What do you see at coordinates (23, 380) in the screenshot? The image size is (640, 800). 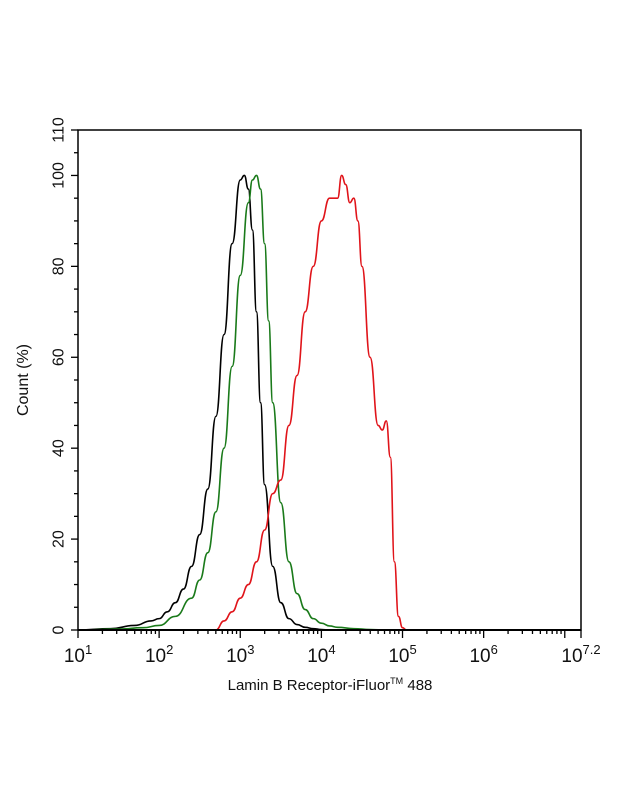 I see `y-axis-label: Count (%)` at bounding box center [23, 380].